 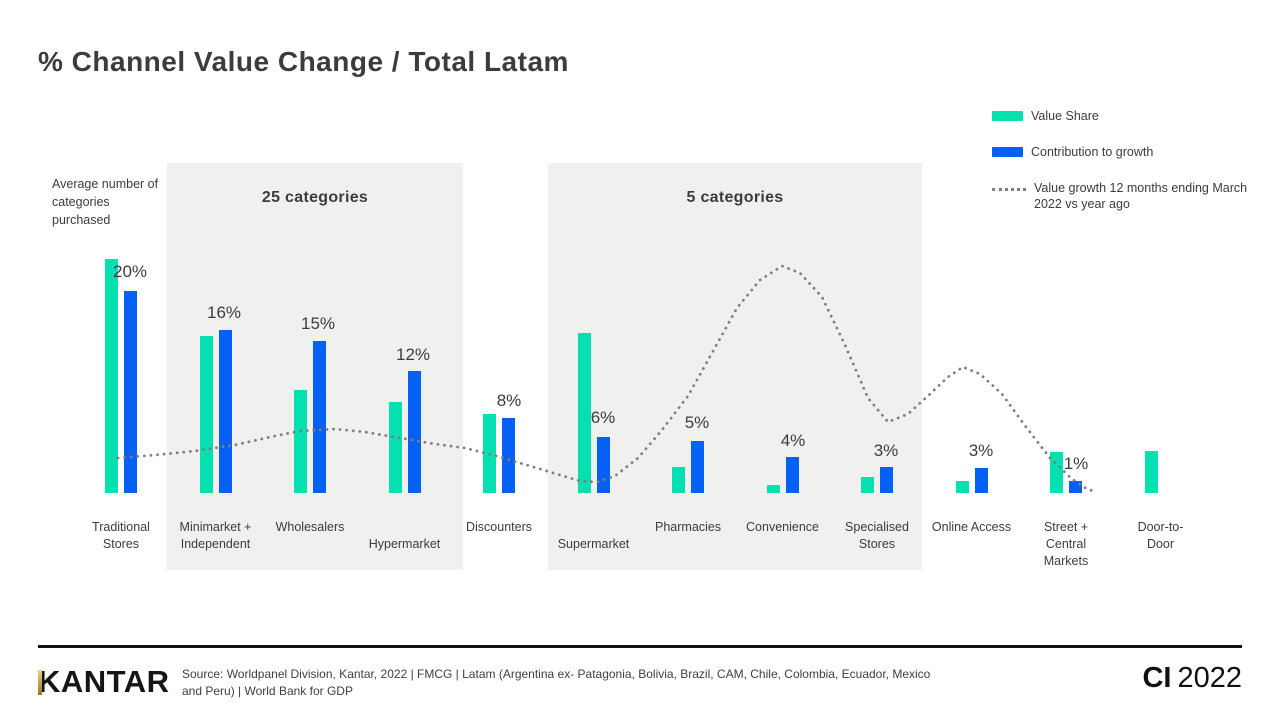 I want to click on panel-title: 25 categories, so click(x=315, y=197).